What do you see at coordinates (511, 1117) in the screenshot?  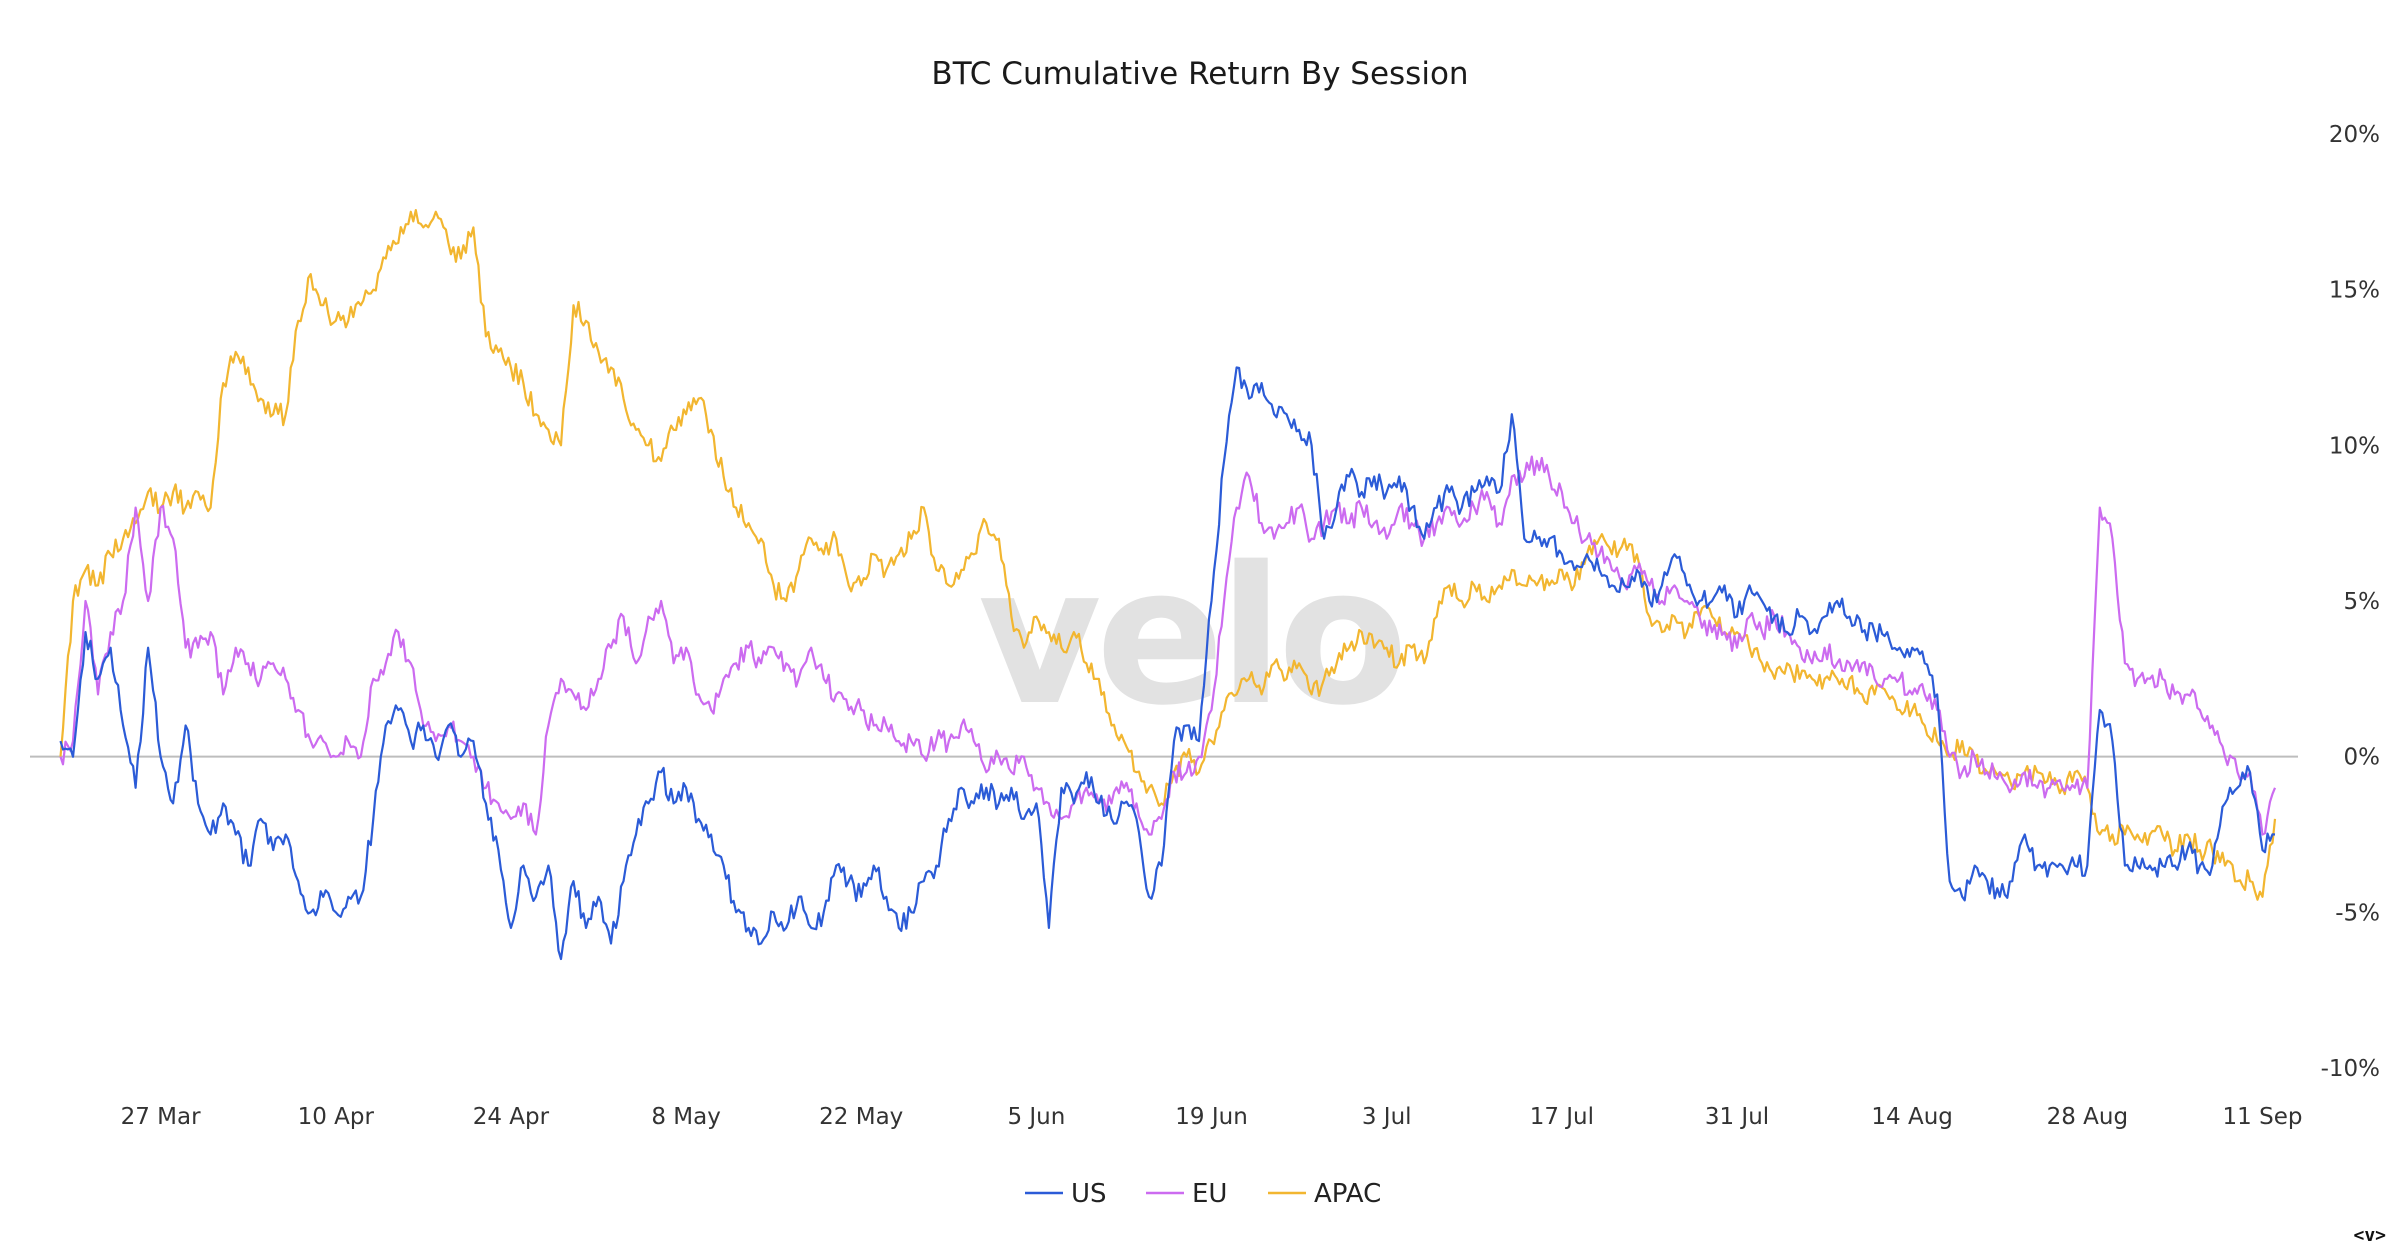 I see `x-tick-label: 24 Apr` at bounding box center [511, 1117].